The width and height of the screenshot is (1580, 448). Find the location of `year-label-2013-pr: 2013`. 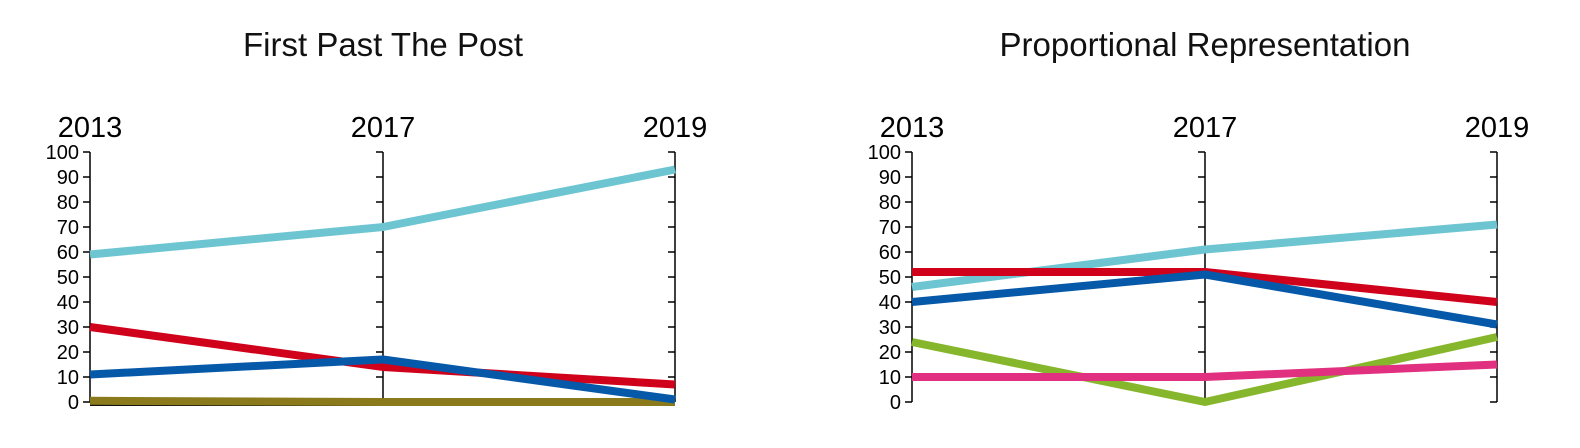

year-label-2013-pr: 2013 is located at coordinates (912, 128).